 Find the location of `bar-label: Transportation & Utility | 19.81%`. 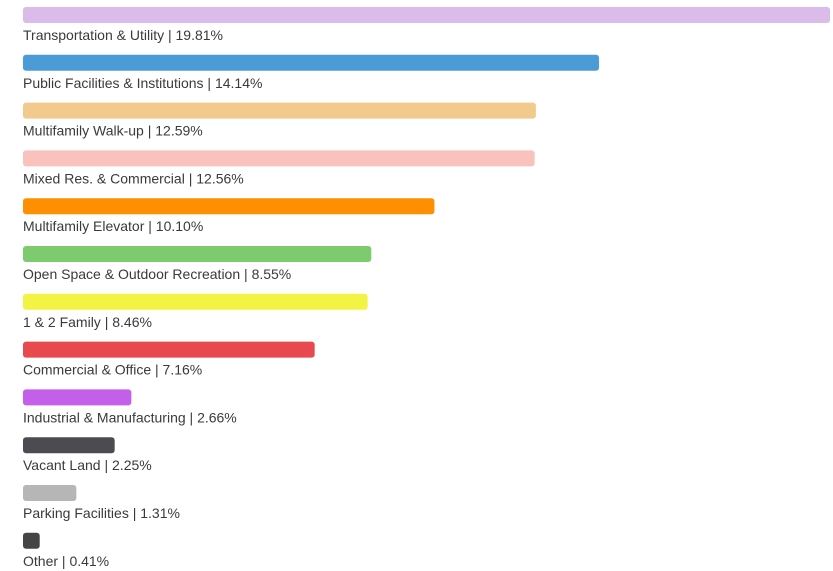

bar-label: Transportation & Utility | 19.81% is located at coordinates (123, 35).